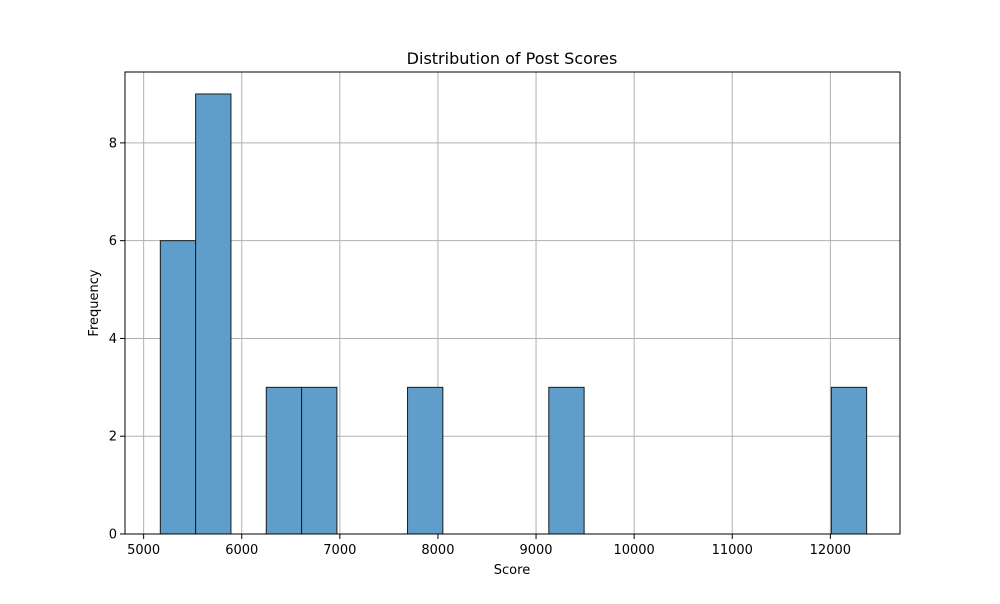  I want to click on x-tick-label: 5000, so click(143, 550).